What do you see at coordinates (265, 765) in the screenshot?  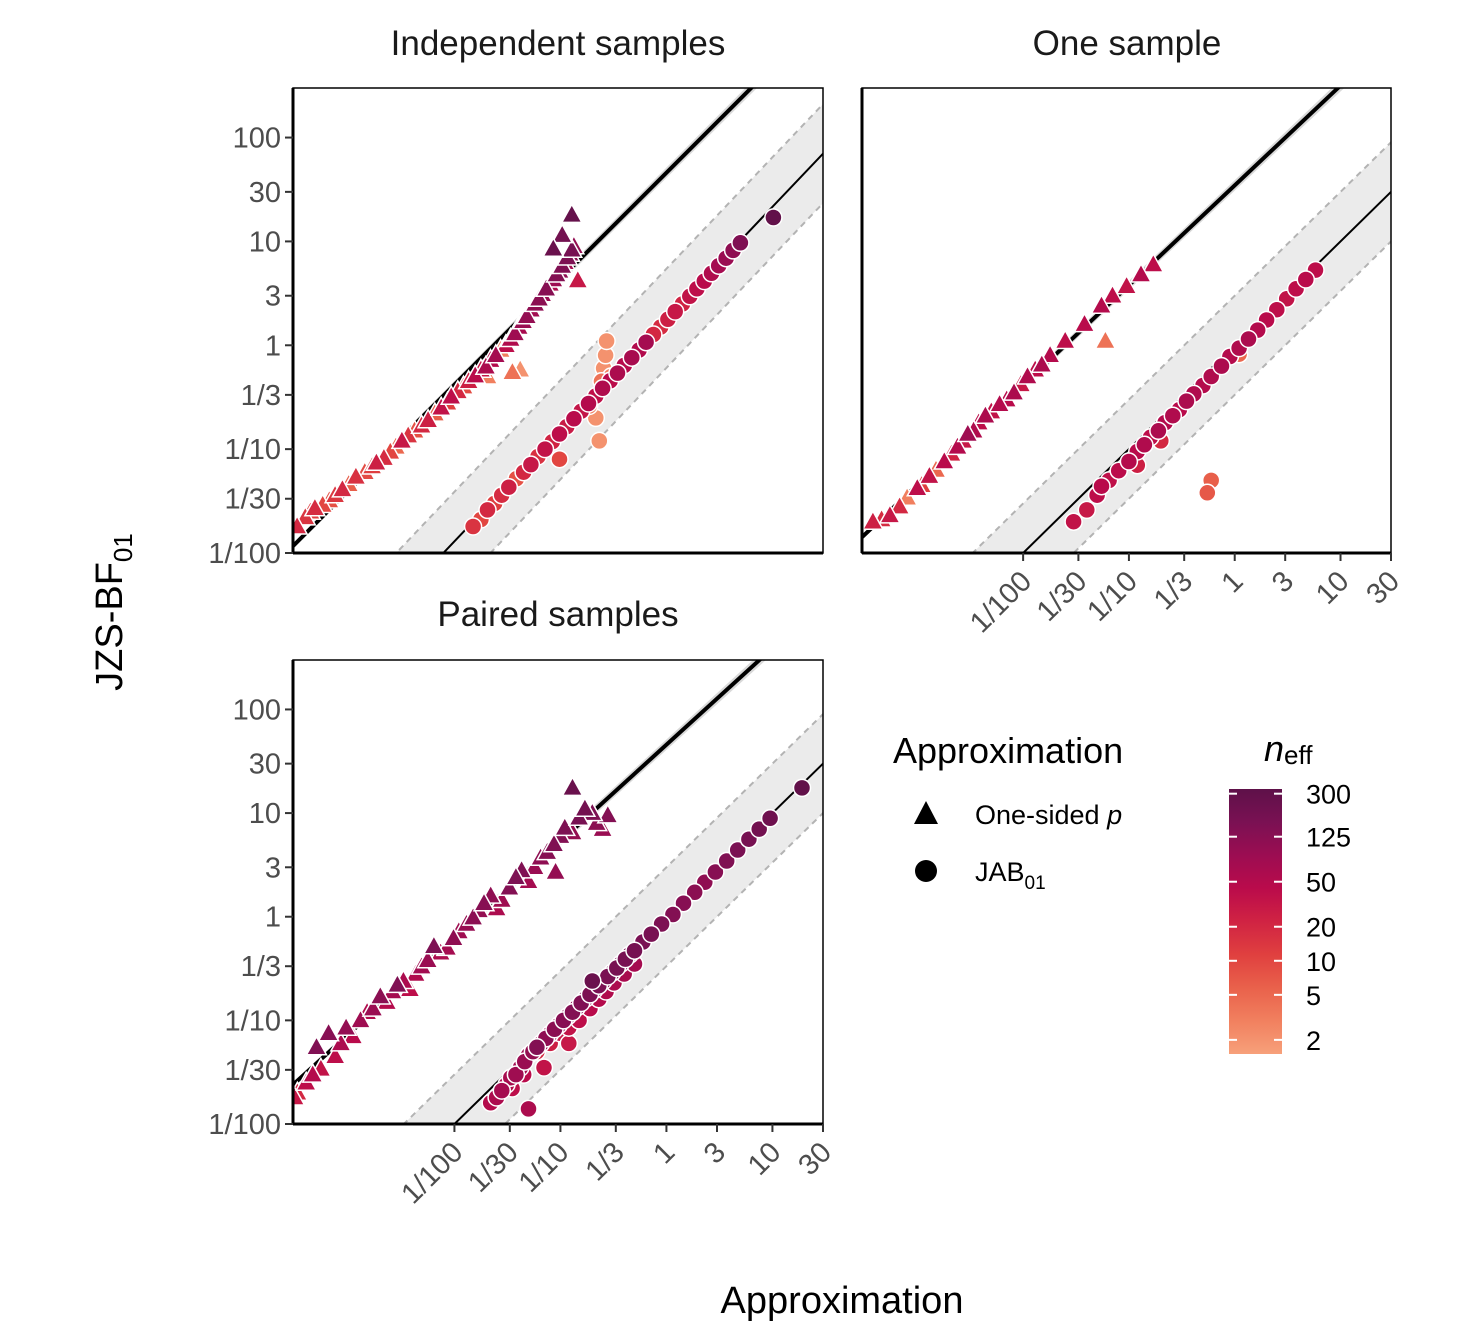 I see `y-tick-label: 30` at bounding box center [265, 765].